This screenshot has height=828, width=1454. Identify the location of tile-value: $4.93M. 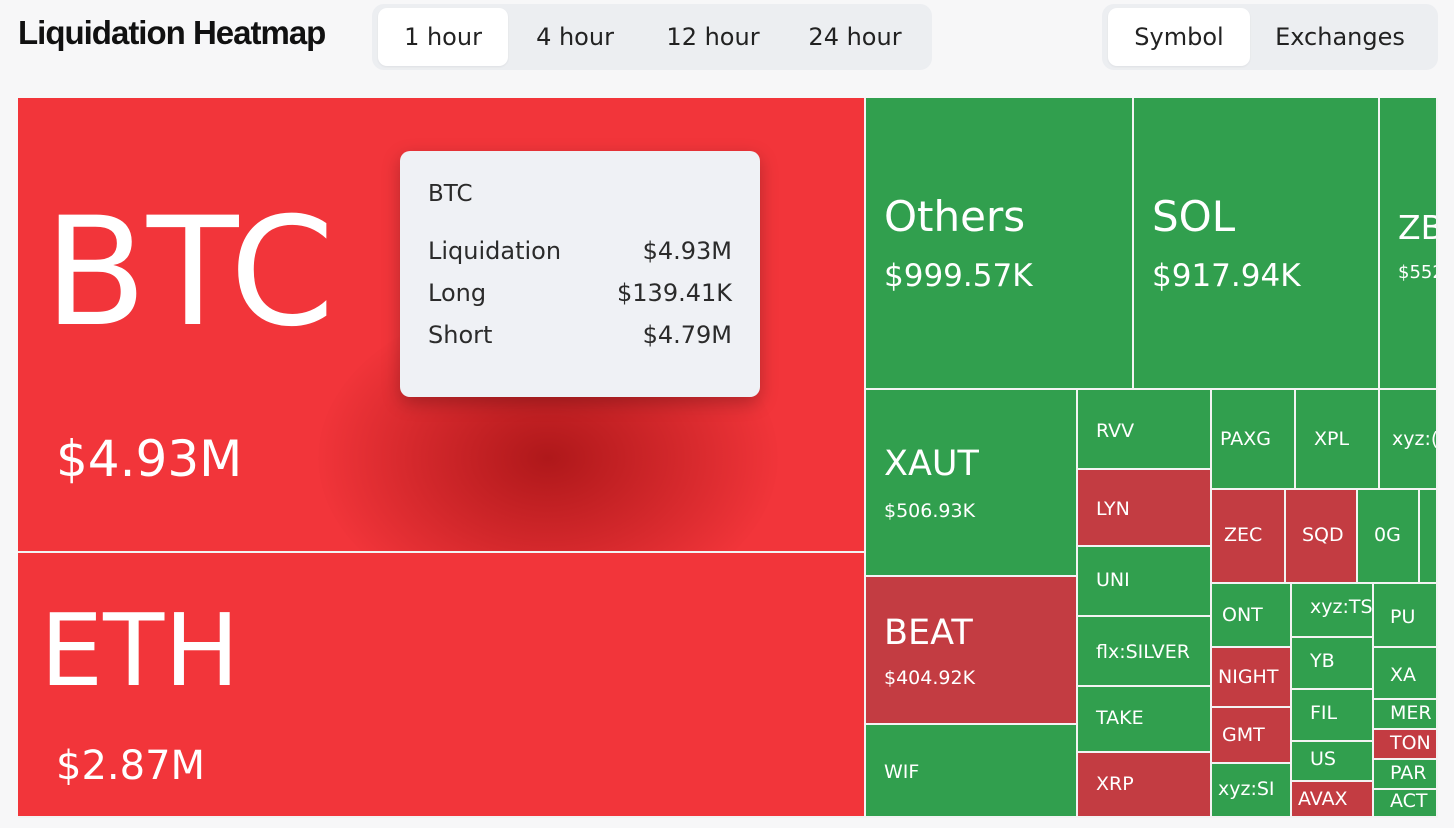
(149, 459).